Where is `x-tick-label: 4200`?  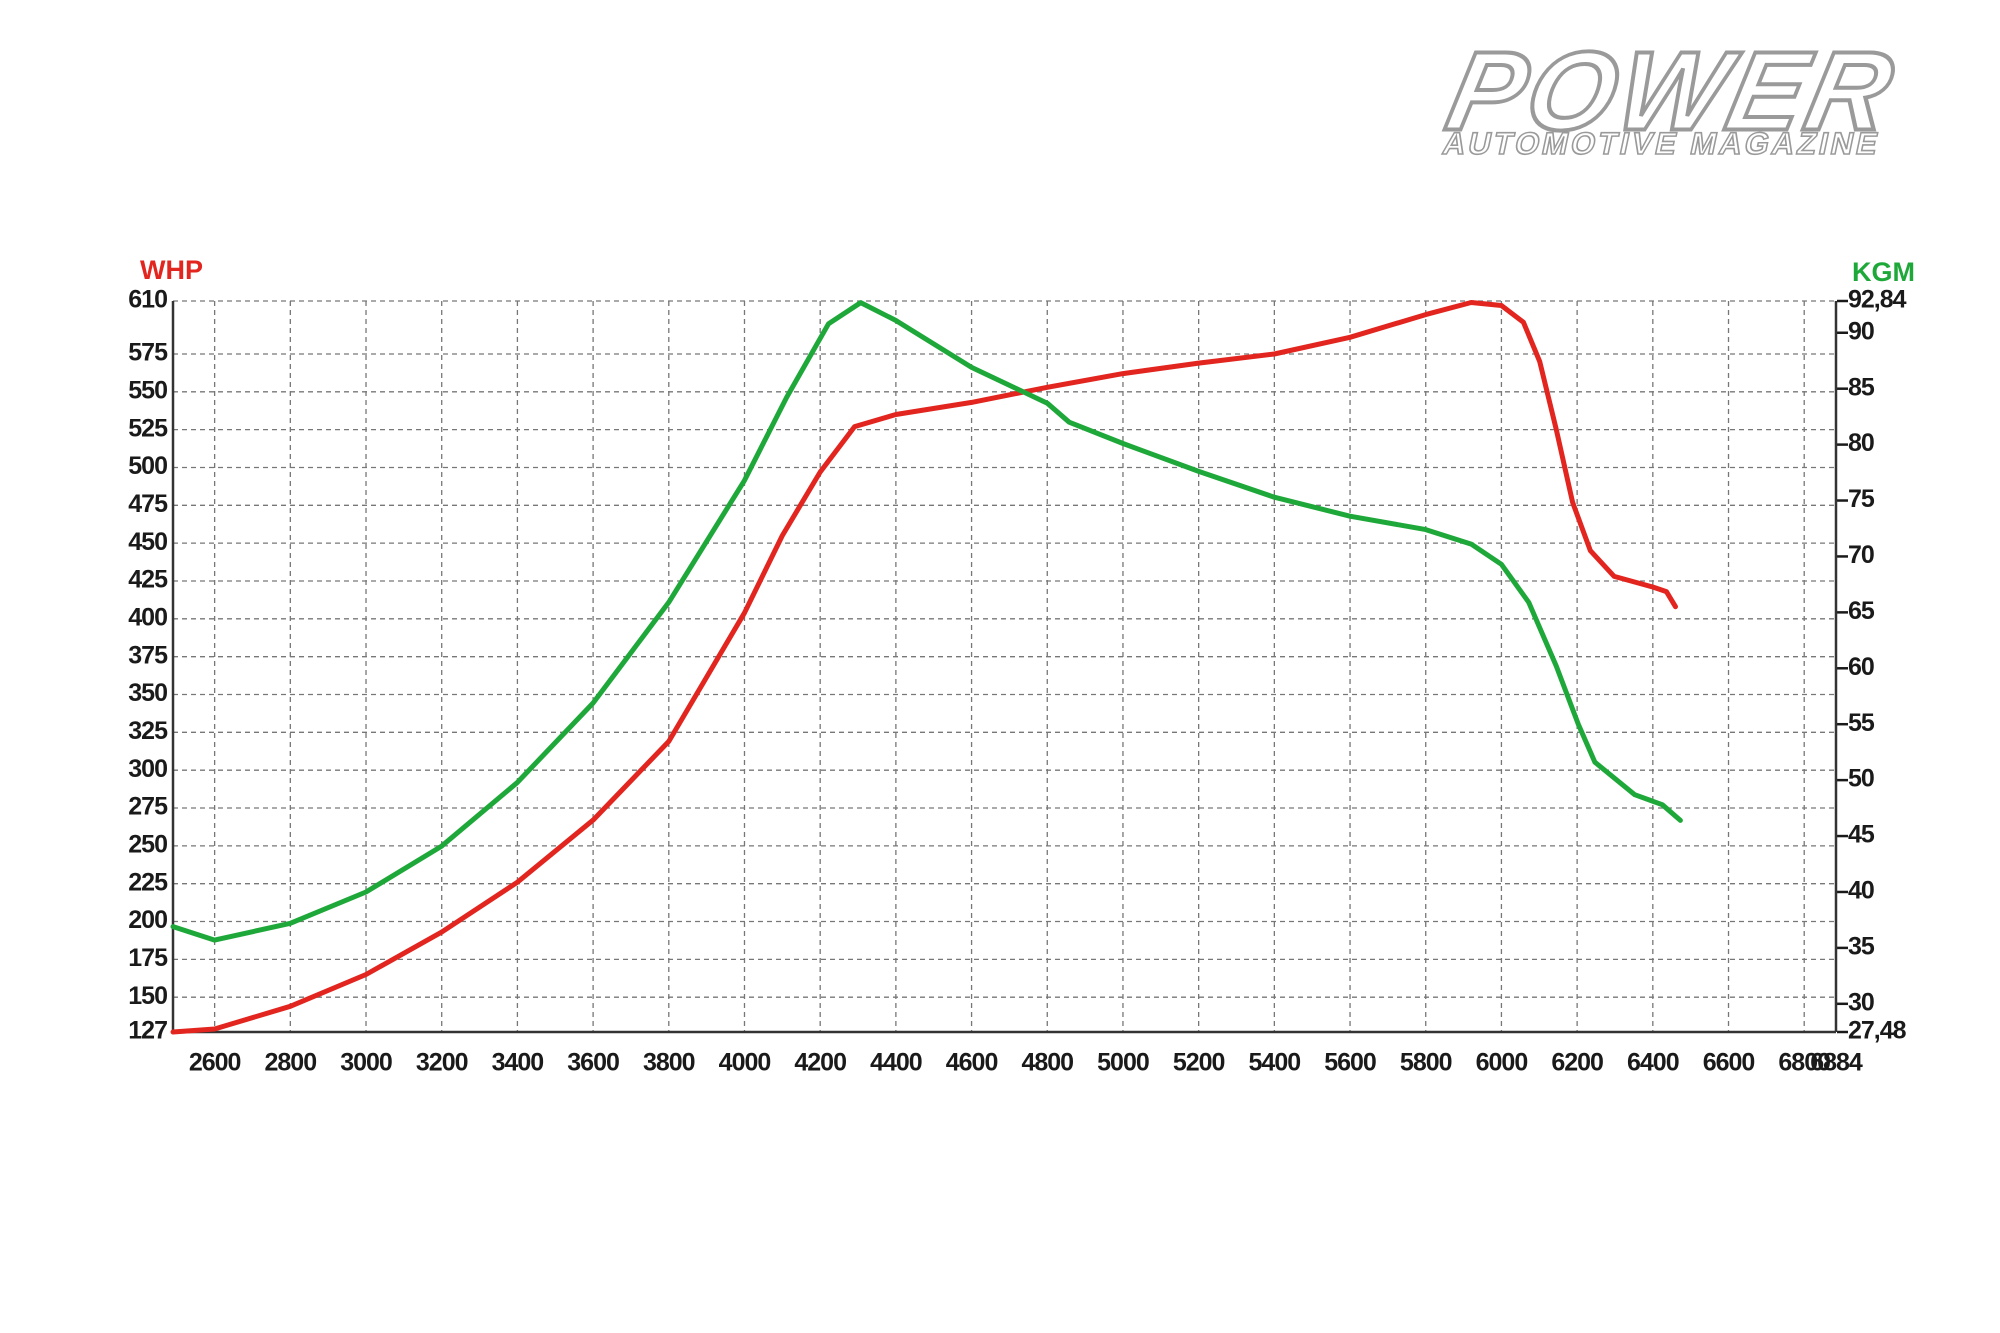
x-tick-label: 4200 is located at coordinates (820, 1063).